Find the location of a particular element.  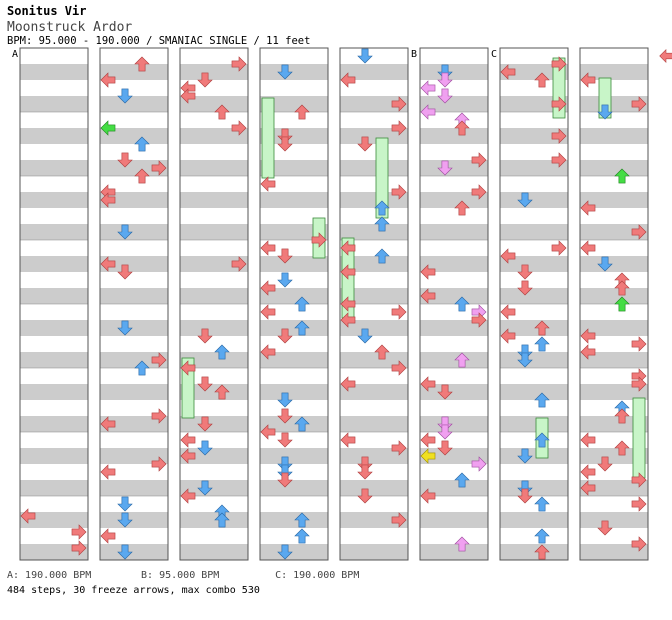

section-marker: A is located at coordinates (15, 54).